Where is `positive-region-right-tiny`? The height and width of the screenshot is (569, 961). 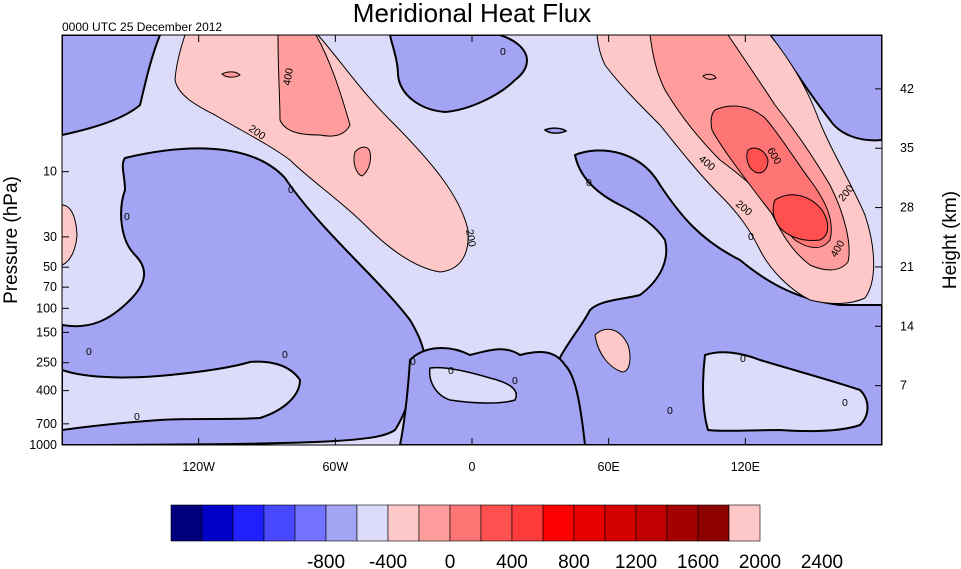
positive-region-right-tiny is located at coordinates (709, 76).